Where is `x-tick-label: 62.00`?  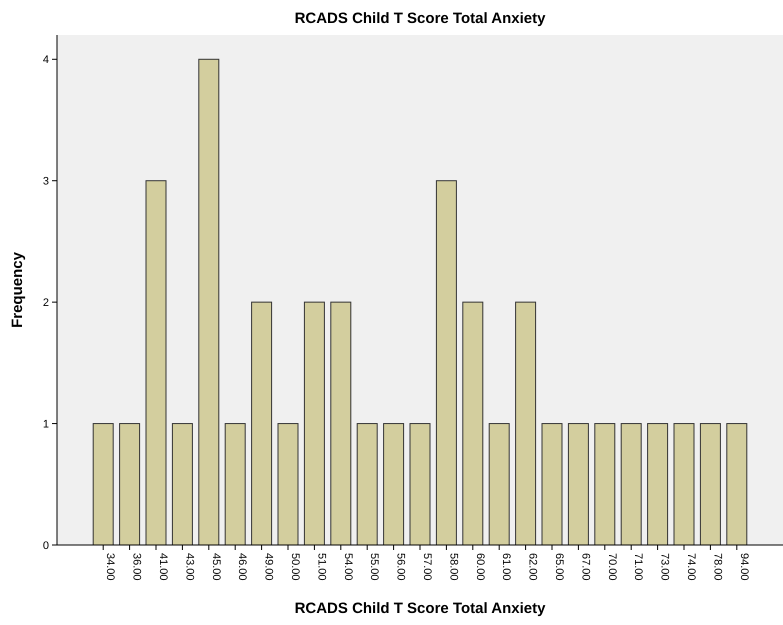 x-tick-label: 62.00 is located at coordinates (532, 567).